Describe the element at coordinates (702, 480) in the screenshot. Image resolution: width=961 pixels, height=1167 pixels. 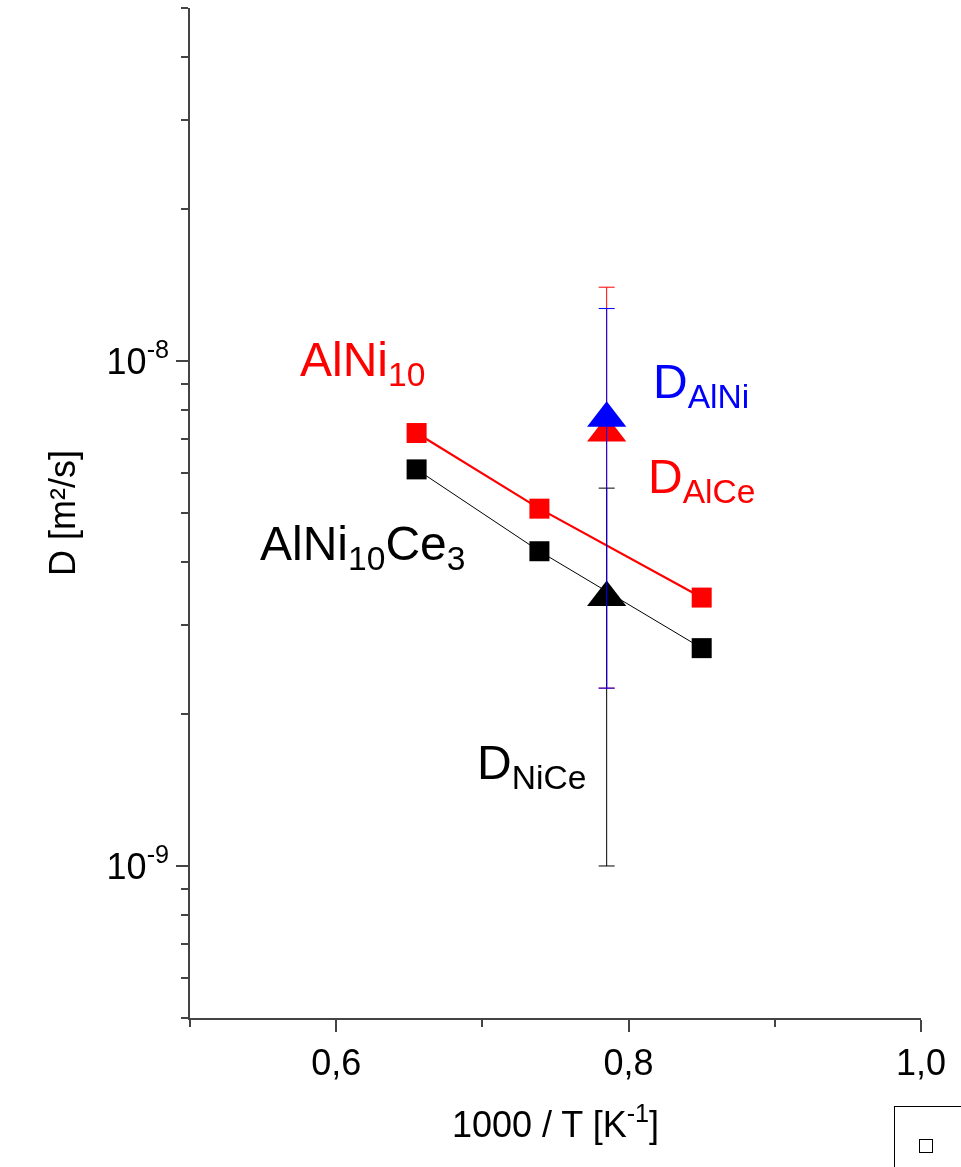
I see `series-label: D$_{AlCe}$` at that location.